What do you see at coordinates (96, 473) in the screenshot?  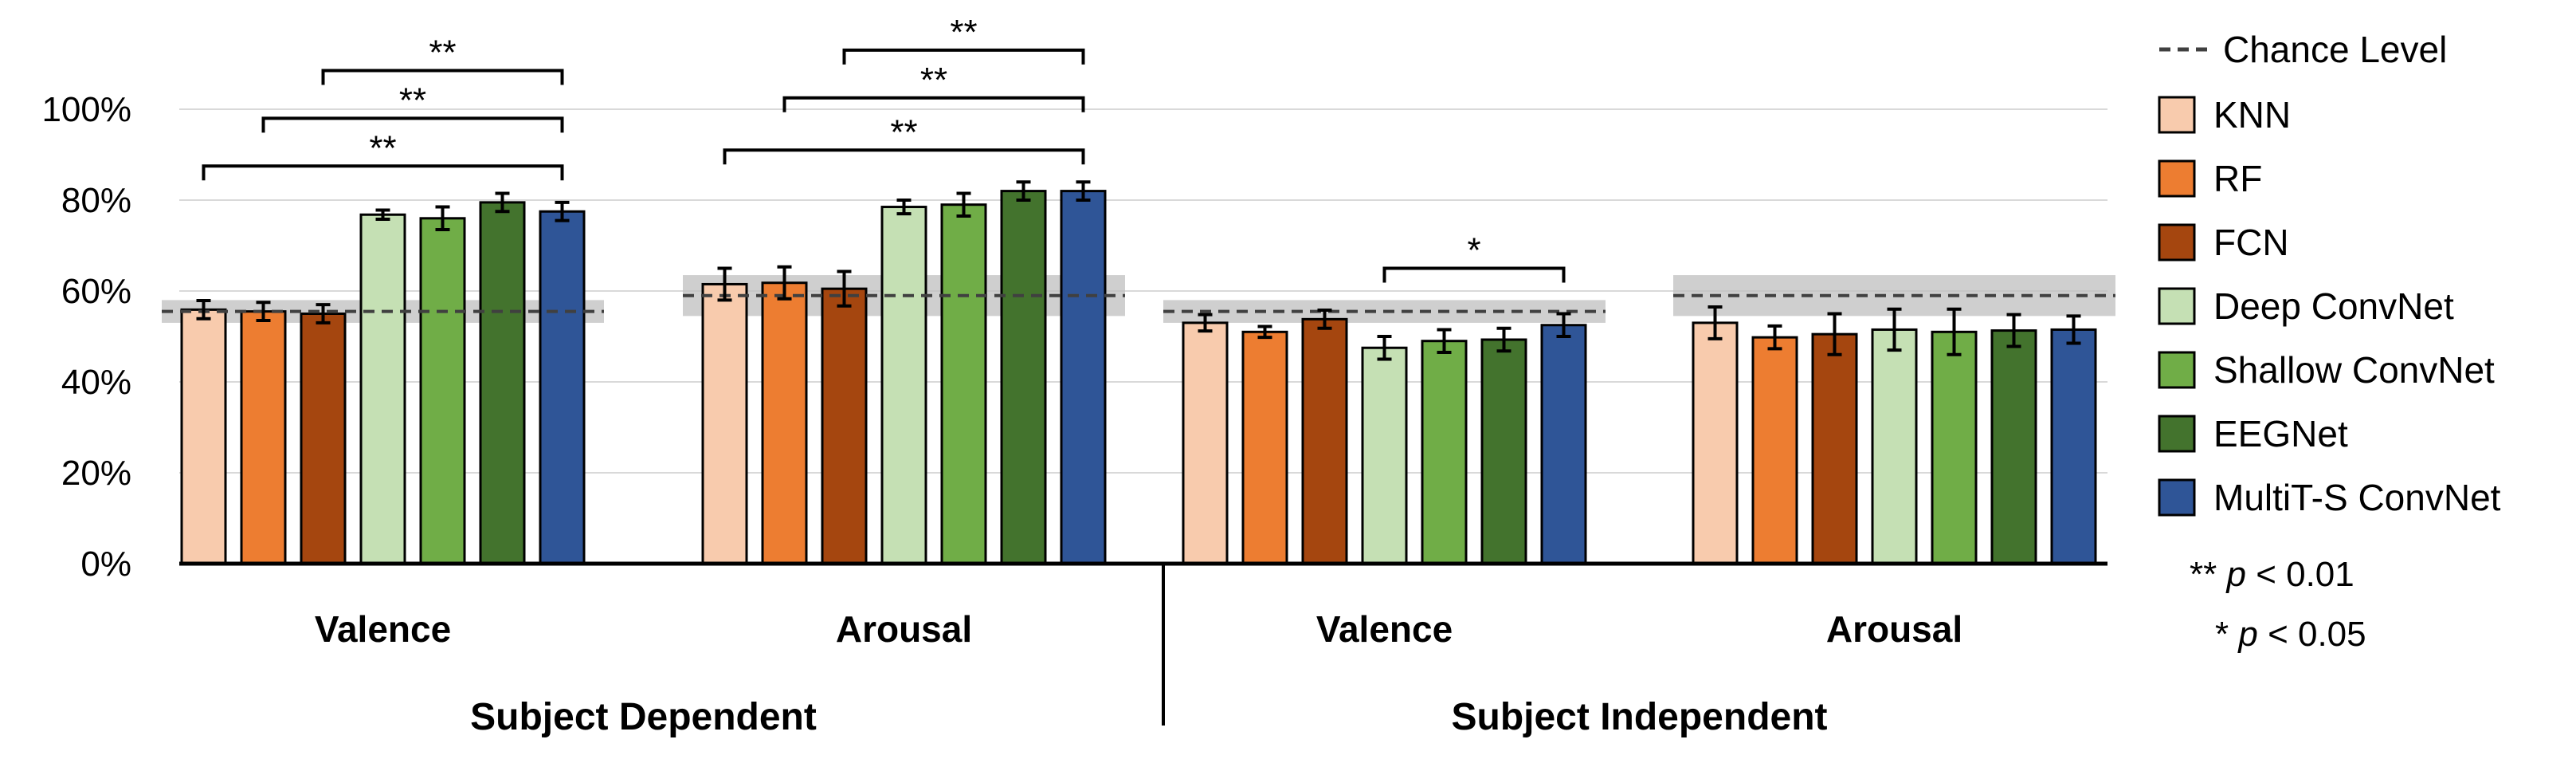 I see `y-tick-label: 20%` at bounding box center [96, 473].